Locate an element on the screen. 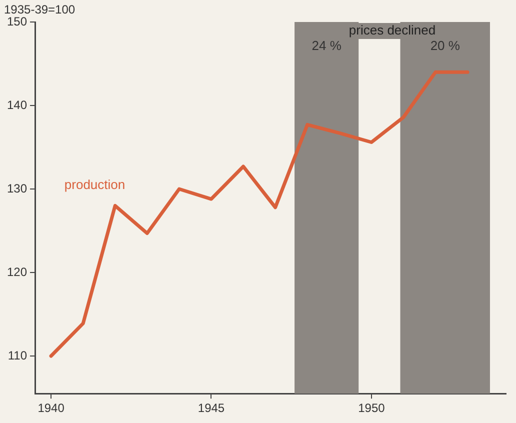 Image resolution: width=516 pixels, height=423 pixels. band-label: 24 % is located at coordinates (327, 46).